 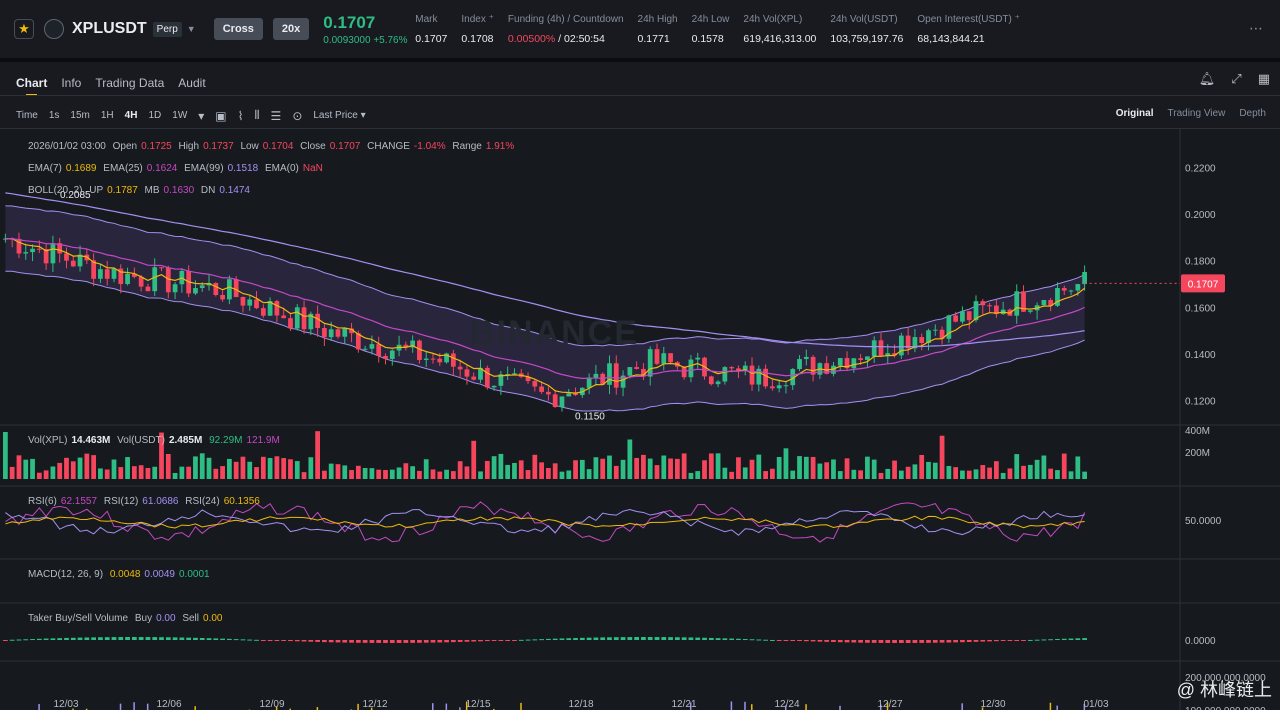 I want to click on view-depth: Depth, so click(x=1252, y=113).